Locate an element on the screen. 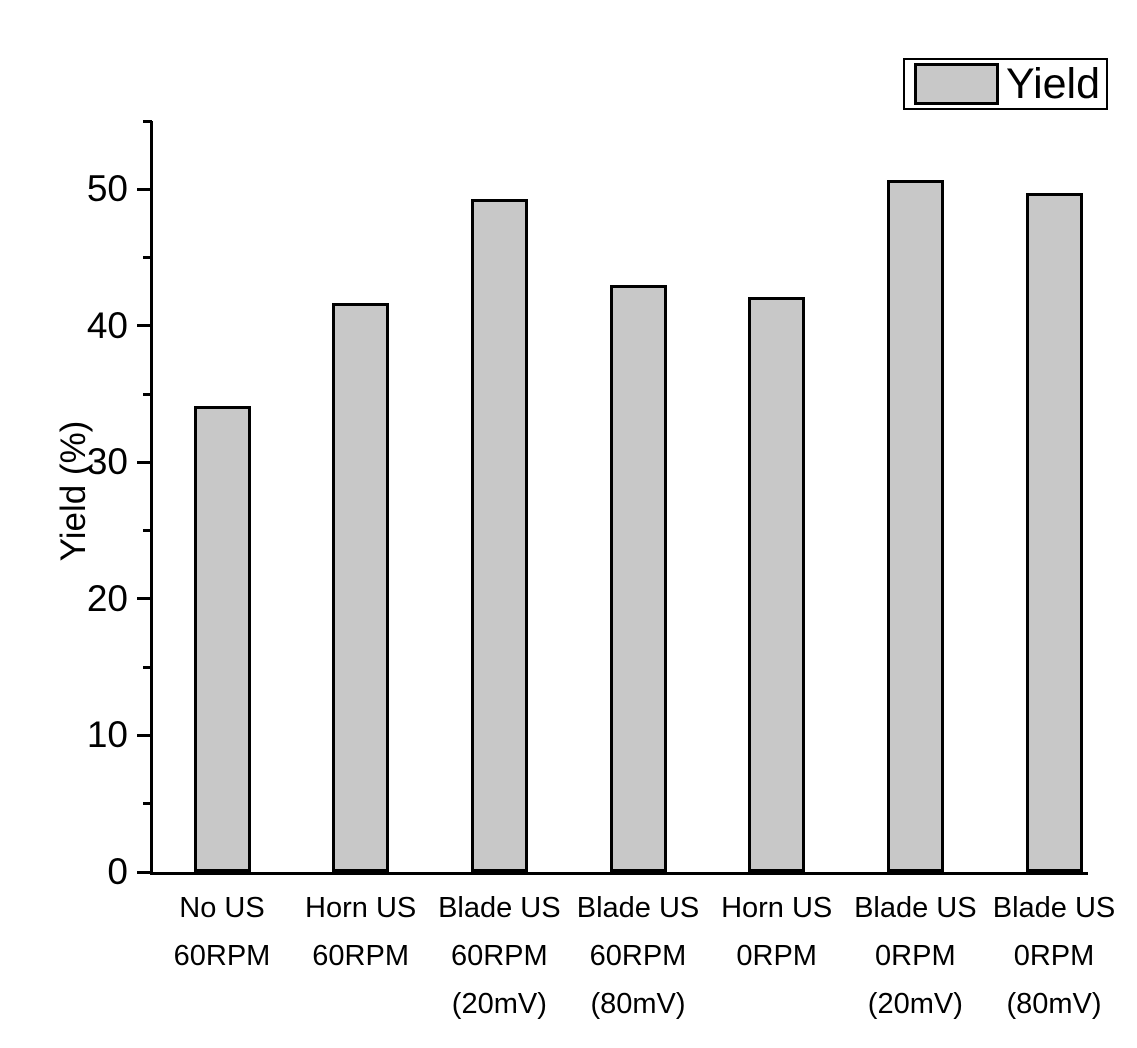 This screenshot has width=1137, height=1048. y-tick-label: 40 is located at coordinates (107, 325).